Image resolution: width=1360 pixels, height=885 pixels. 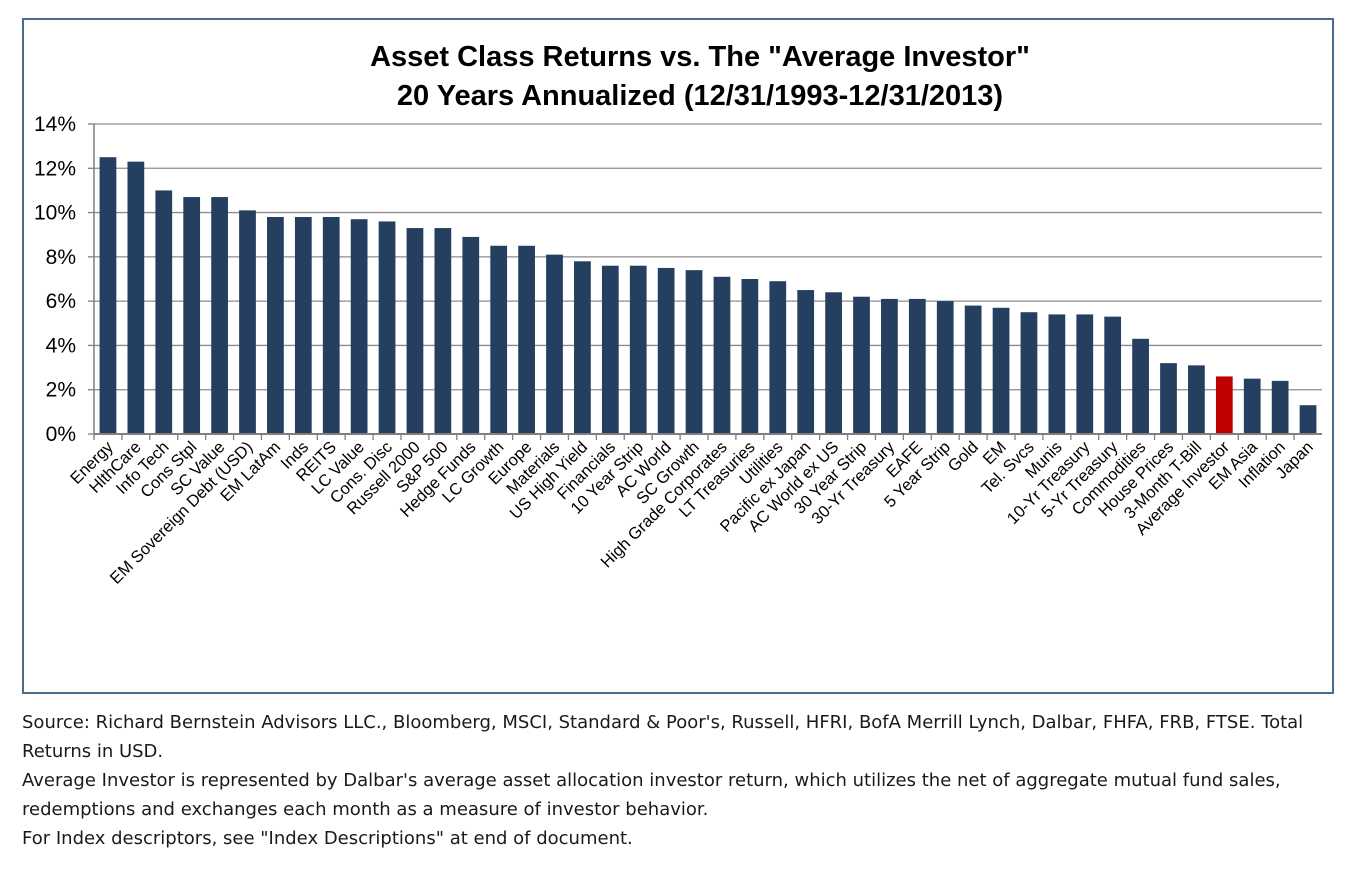 What do you see at coordinates (55, 213) in the screenshot?
I see `y-tick-label: 10%` at bounding box center [55, 213].